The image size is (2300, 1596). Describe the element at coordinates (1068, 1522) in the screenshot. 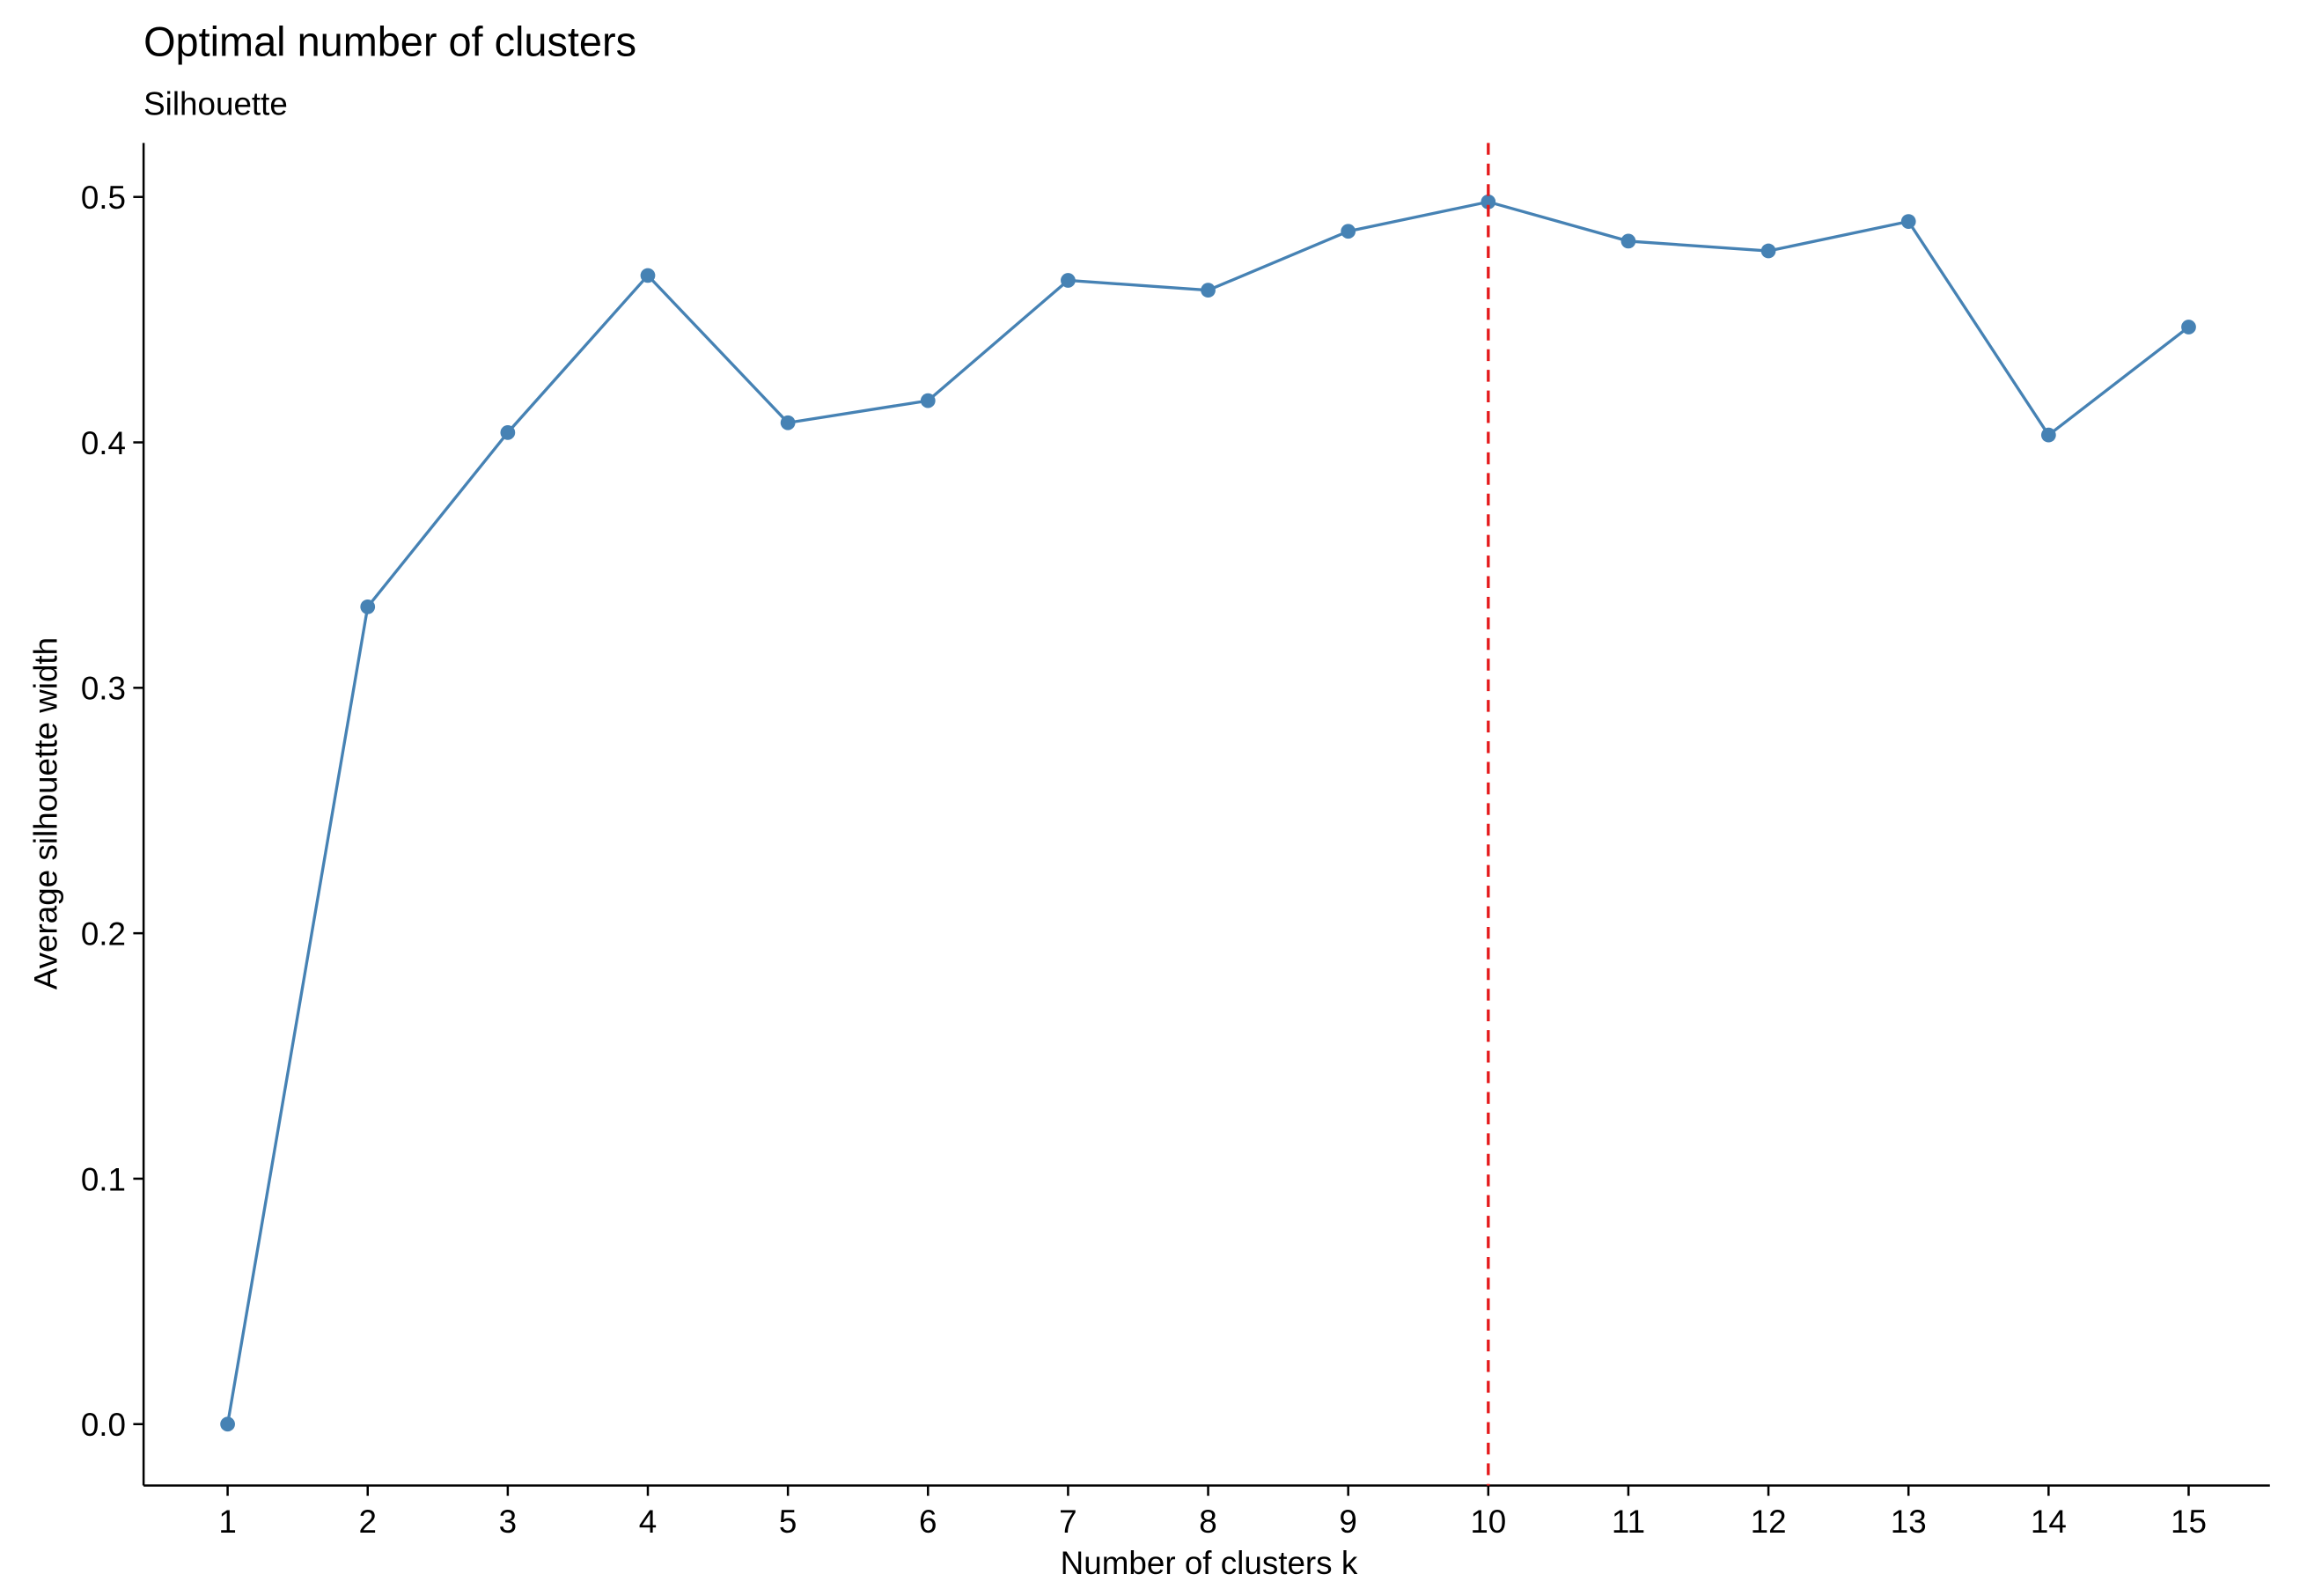

I see `x-tick-label: 7` at that location.